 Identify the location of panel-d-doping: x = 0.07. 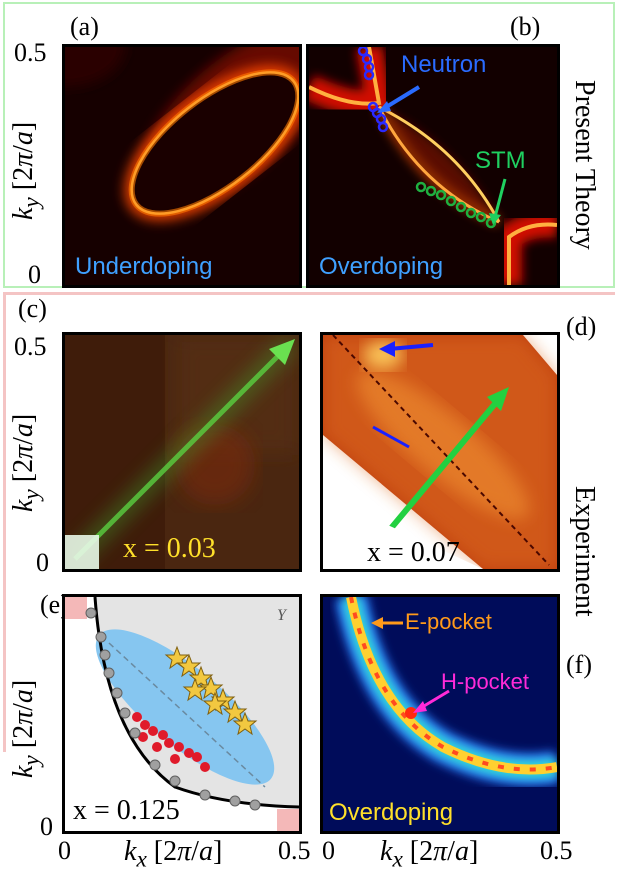
(413, 552).